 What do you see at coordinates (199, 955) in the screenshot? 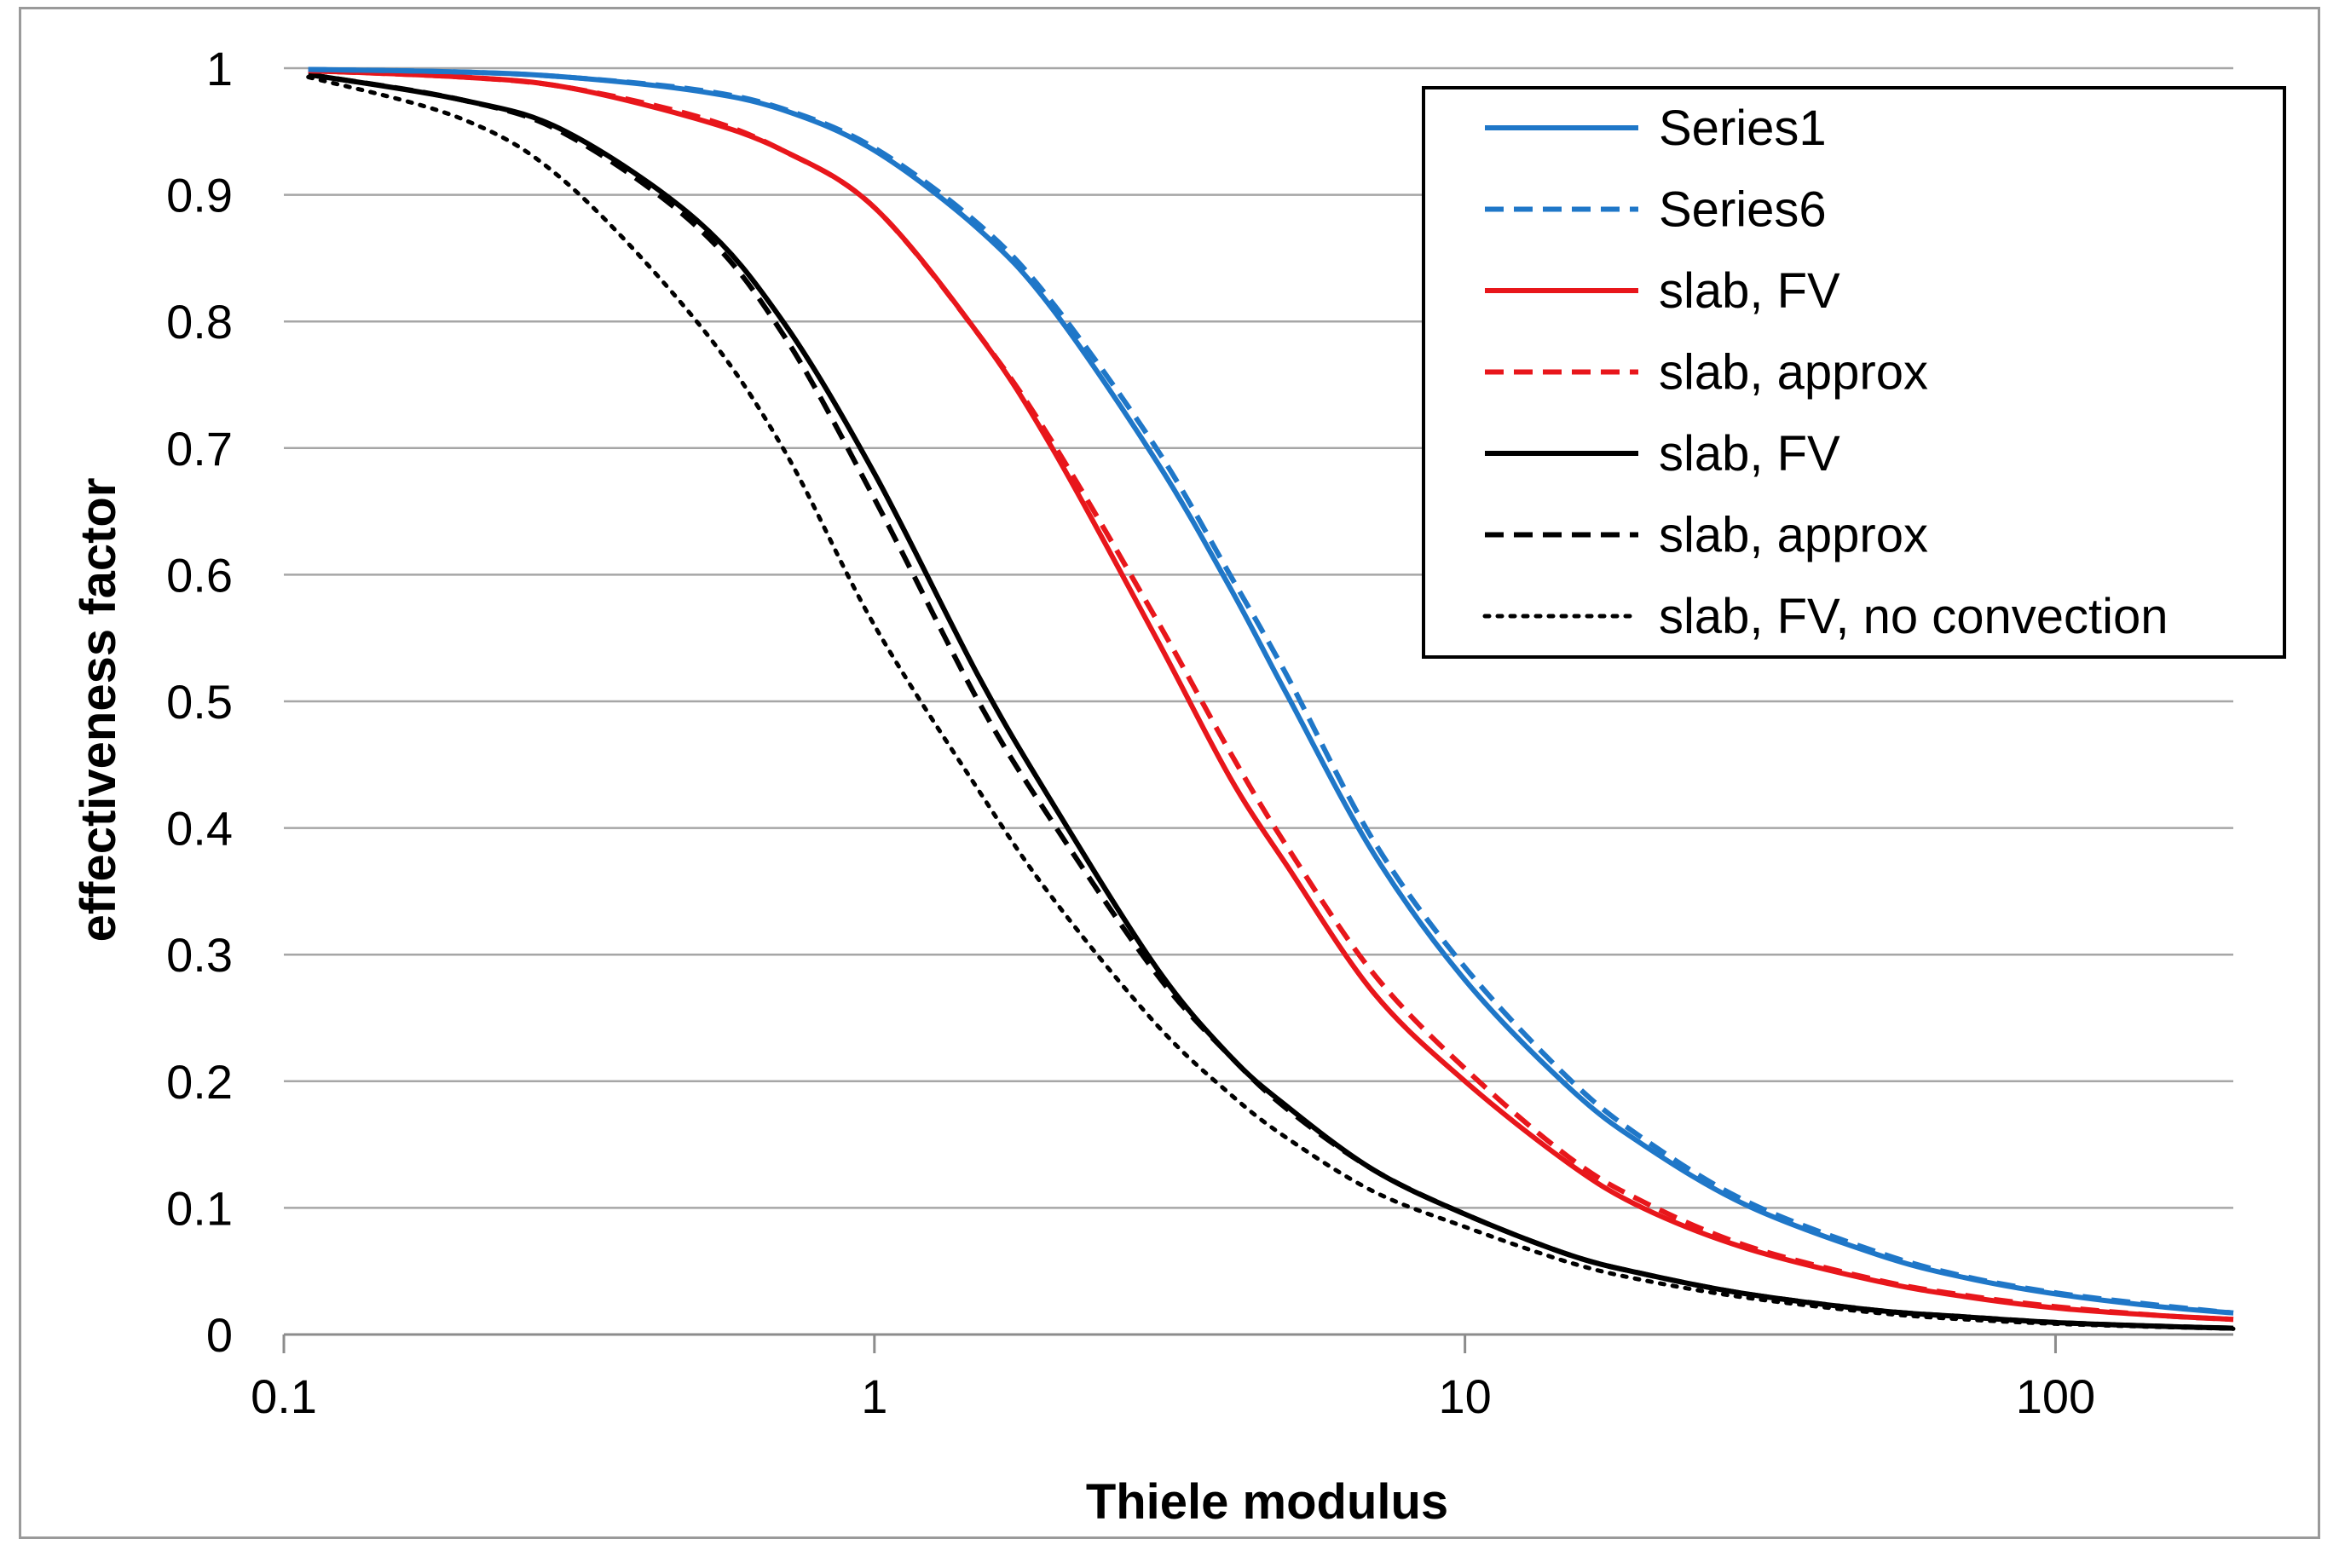
I see `y-tick-label: 0.3` at bounding box center [199, 955].